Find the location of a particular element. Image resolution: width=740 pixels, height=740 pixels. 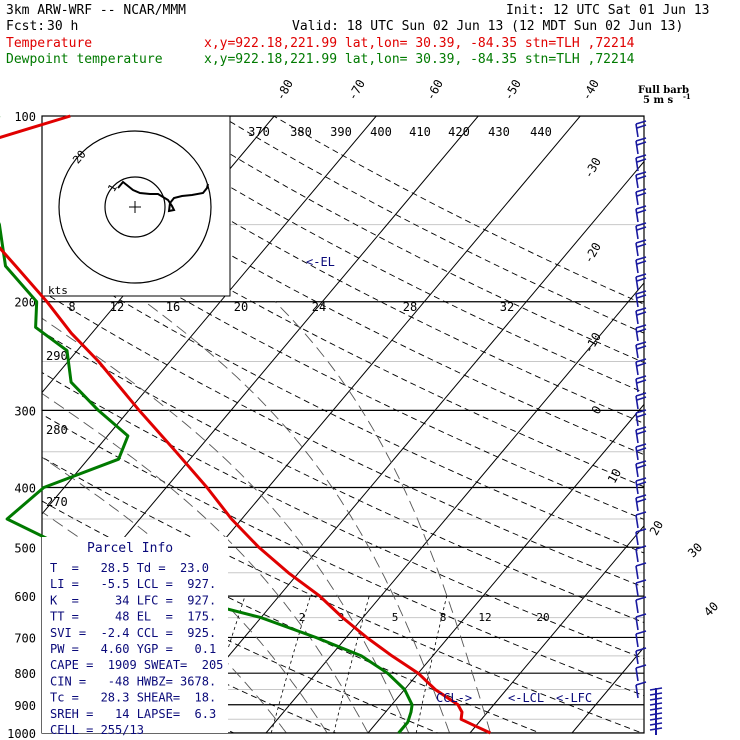

moist-adiabat is located at coordinates (185, 594).